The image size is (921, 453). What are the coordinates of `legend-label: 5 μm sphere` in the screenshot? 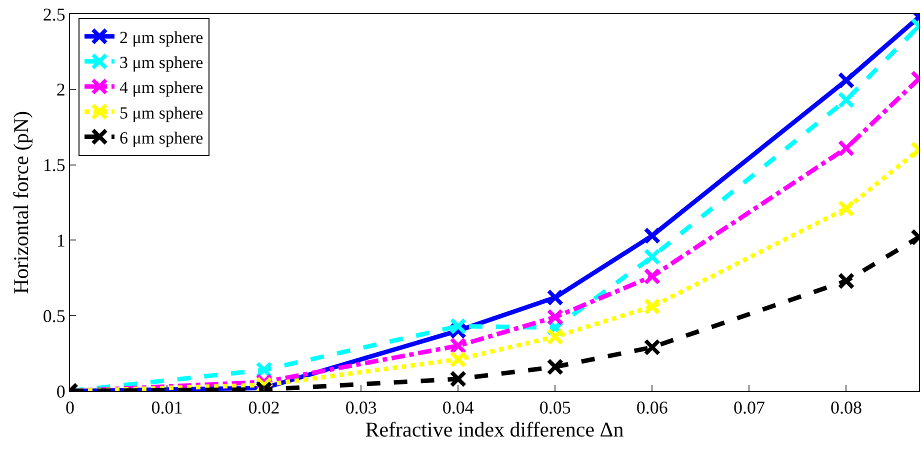 It's located at (161, 112).